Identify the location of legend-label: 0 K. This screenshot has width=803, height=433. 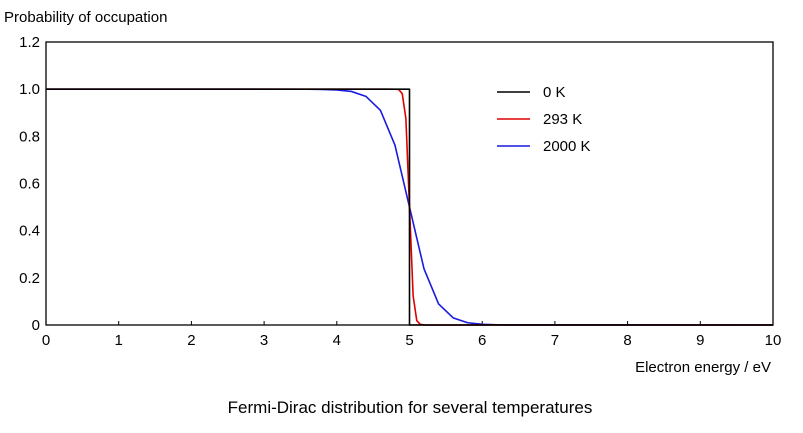
(554, 92).